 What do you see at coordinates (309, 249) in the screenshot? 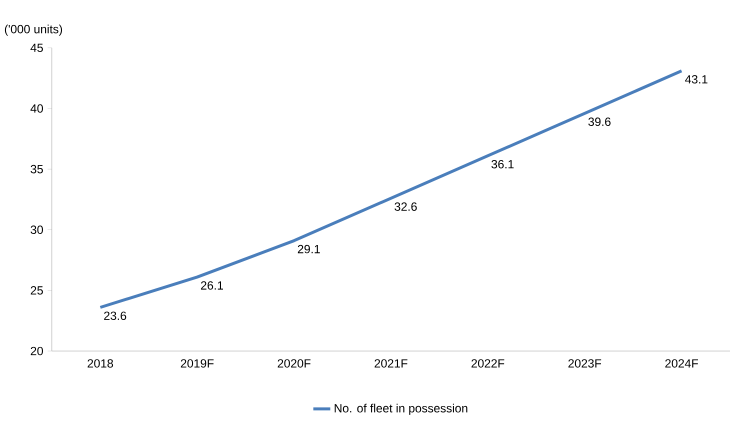
I see `data-label: 29.1` at bounding box center [309, 249].